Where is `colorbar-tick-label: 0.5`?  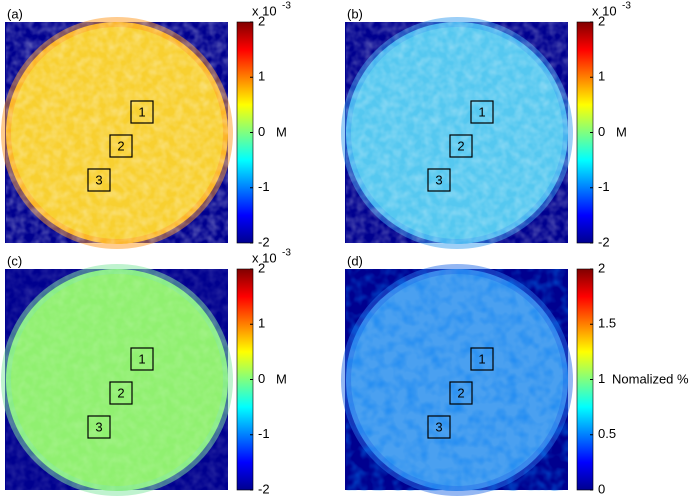 colorbar-tick-label: 0.5 is located at coordinates (607, 433).